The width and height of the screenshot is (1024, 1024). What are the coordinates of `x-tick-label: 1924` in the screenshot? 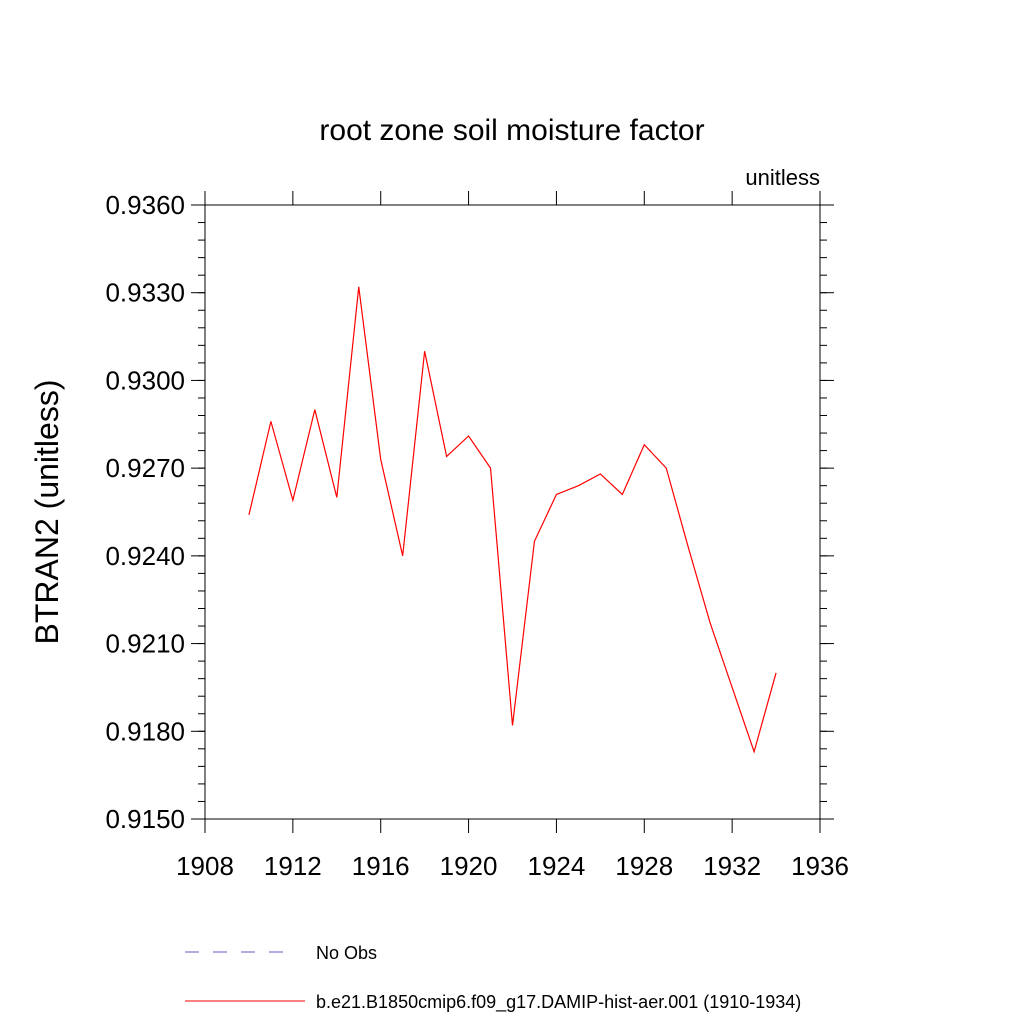 It's located at (557, 866).